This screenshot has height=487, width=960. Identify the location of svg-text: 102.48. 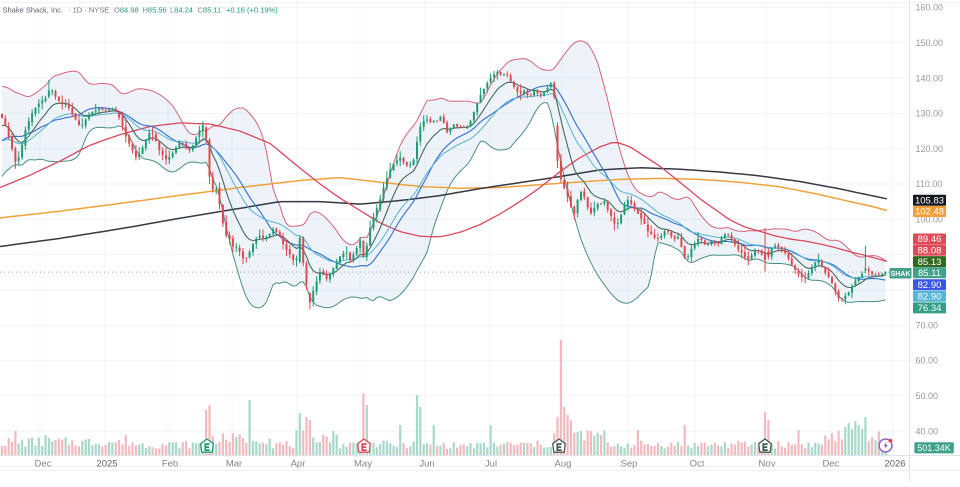
(929, 212).